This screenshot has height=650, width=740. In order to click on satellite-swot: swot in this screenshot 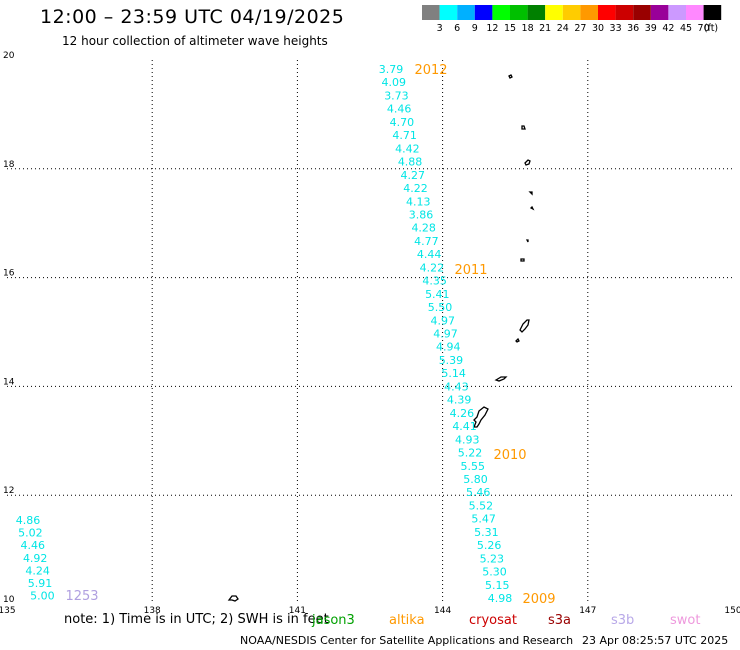, I will do `click(685, 620)`.